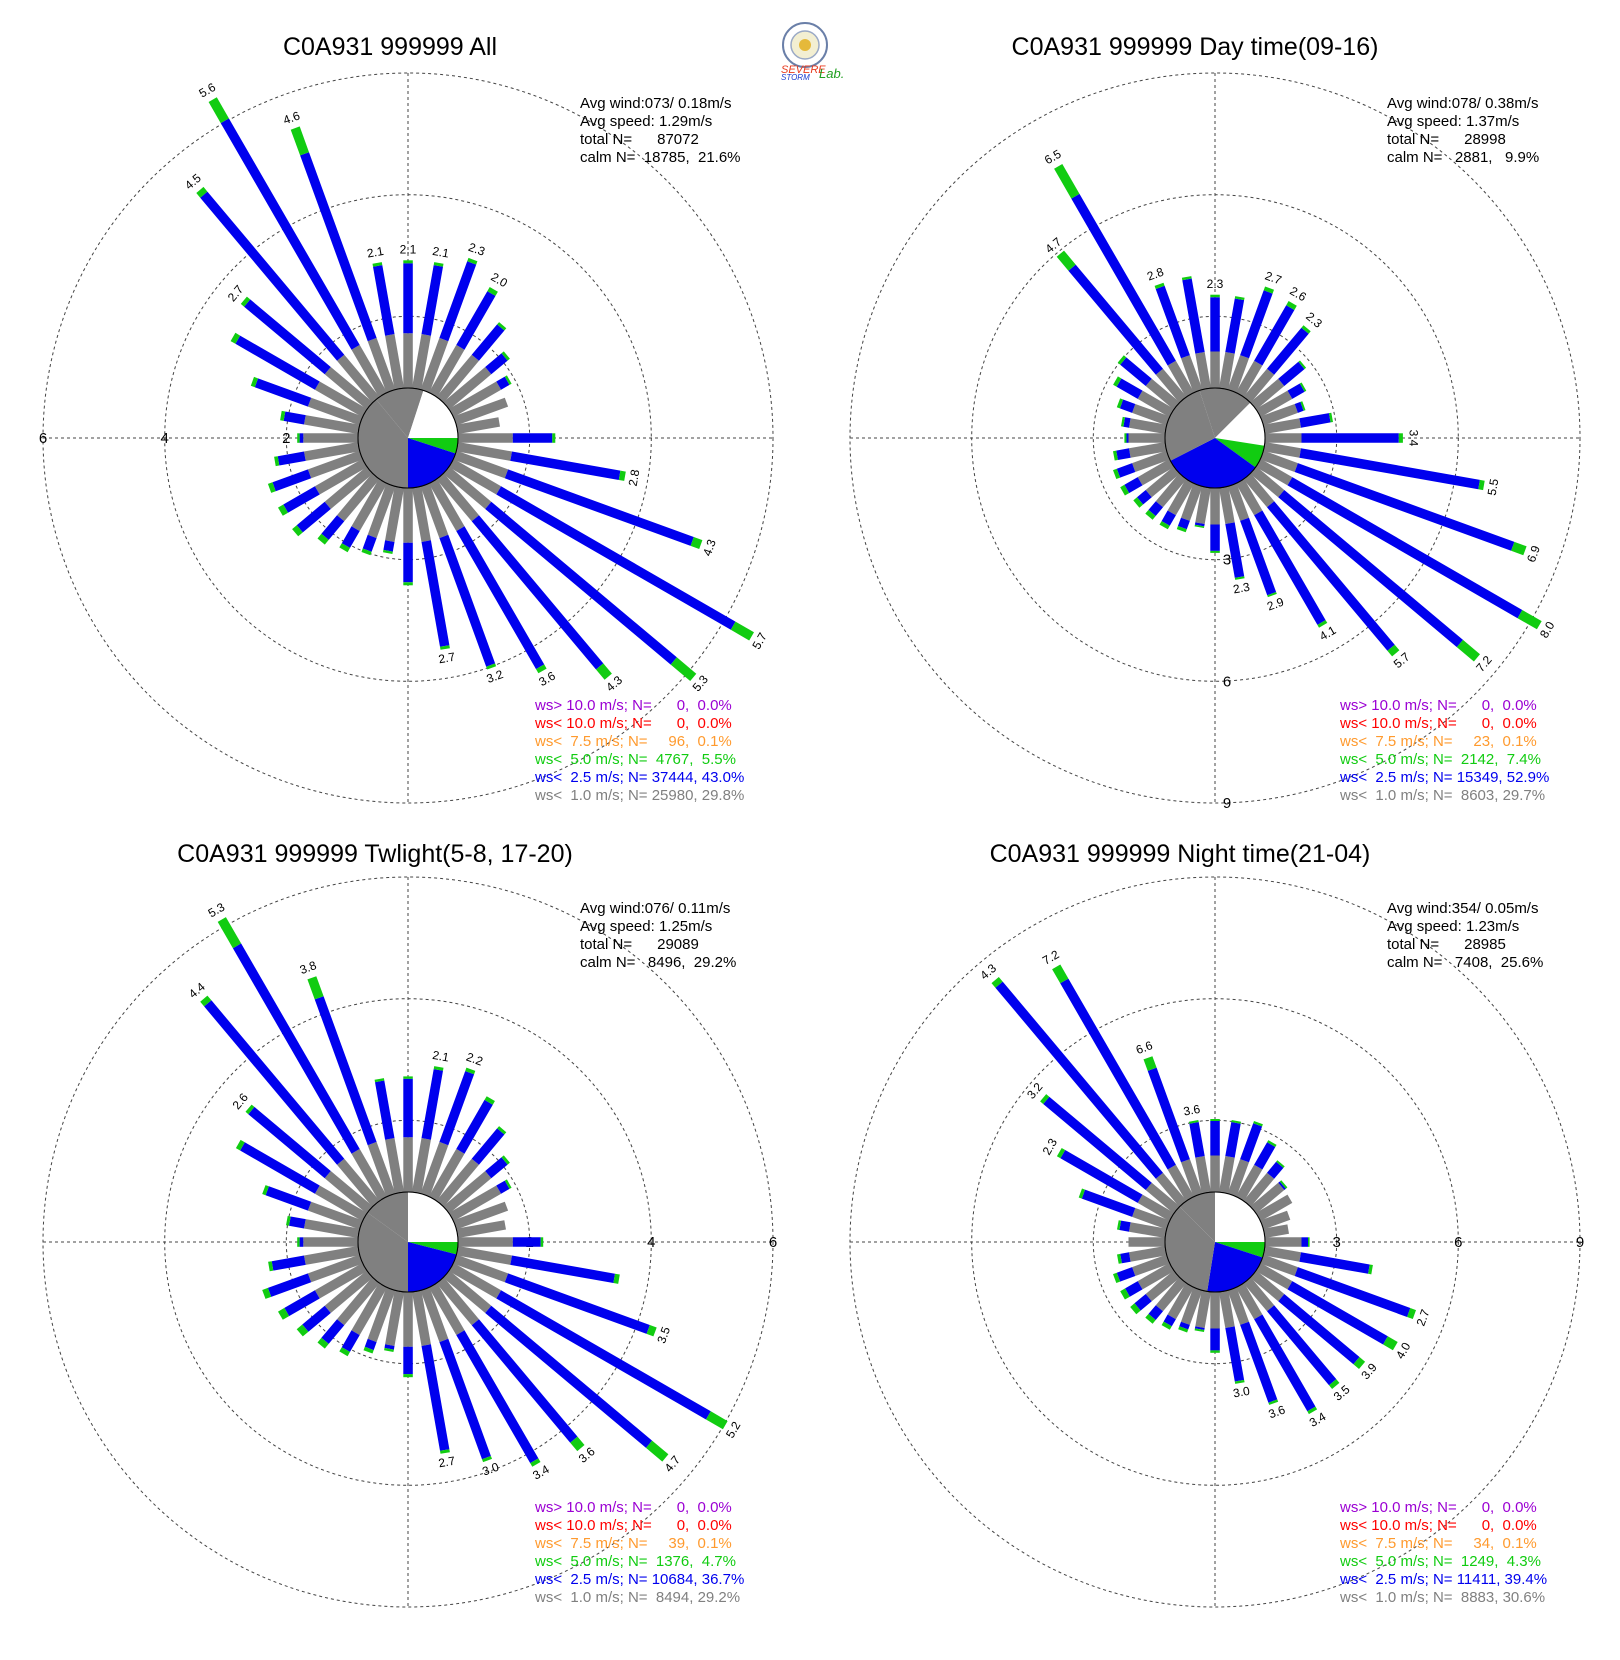 The image size is (1620, 1660). Describe the element at coordinates (1144, 1047) in the screenshot. I see `bar-value-label: 6.6` at that location.